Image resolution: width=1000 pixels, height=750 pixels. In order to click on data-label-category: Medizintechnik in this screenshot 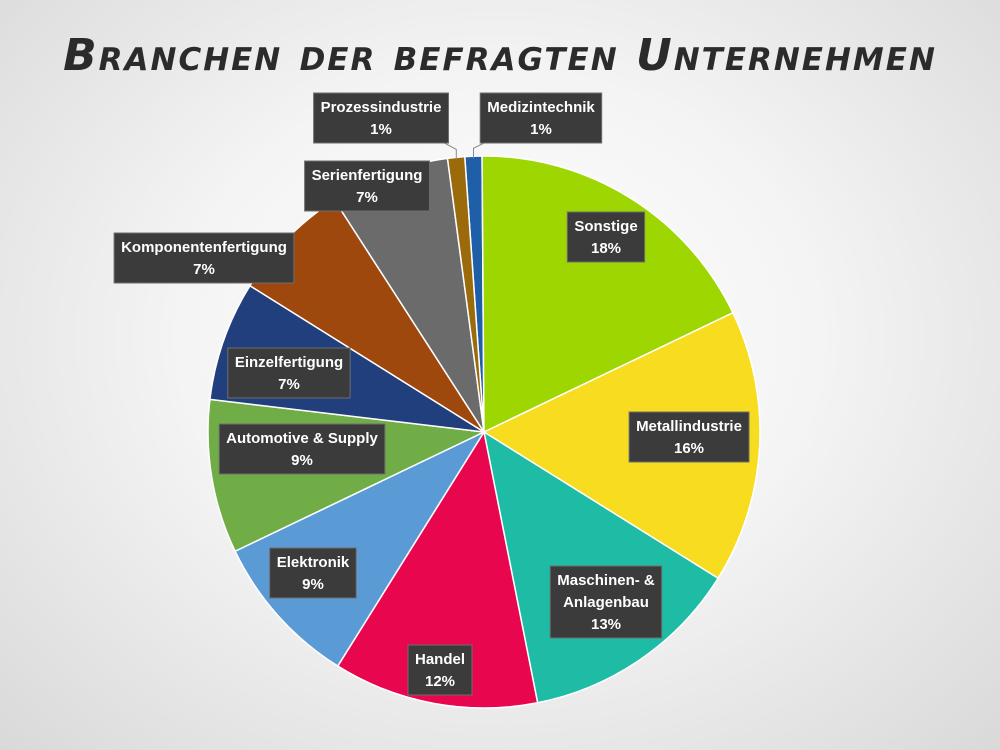, I will do `click(541, 107)`.